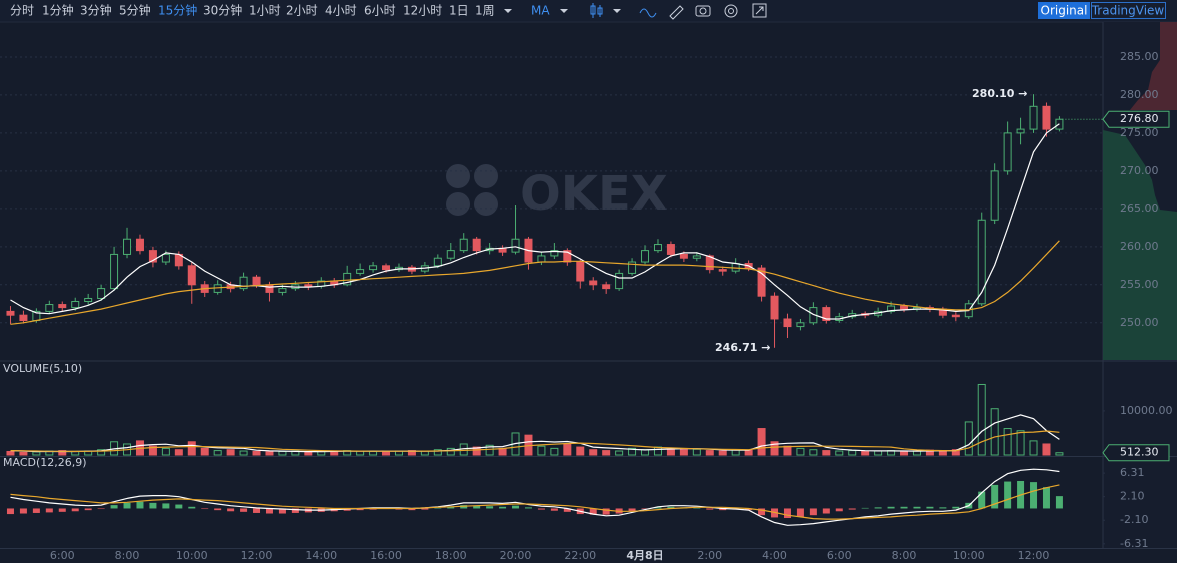  I want to click on view-tradingview: TradingView, so click(1128, 11).